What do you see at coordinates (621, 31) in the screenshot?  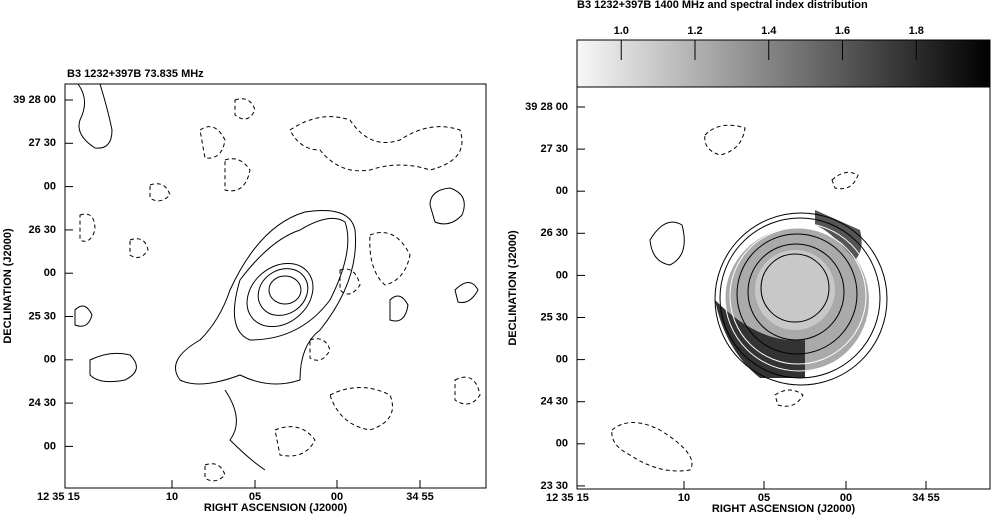 I see `colorbar-tick-label: 1.0` at bounding box center [621, 31].